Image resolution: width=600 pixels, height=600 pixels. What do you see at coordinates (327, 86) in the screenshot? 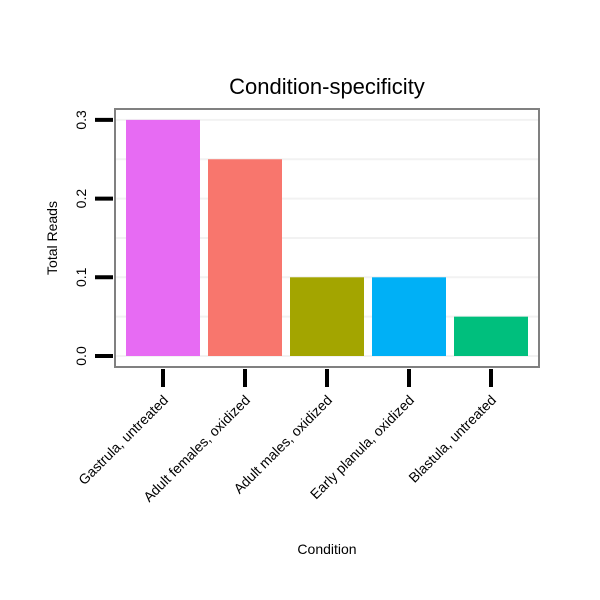
I see `chart-title: Condition-specificity` at bounding box center [327, 86].